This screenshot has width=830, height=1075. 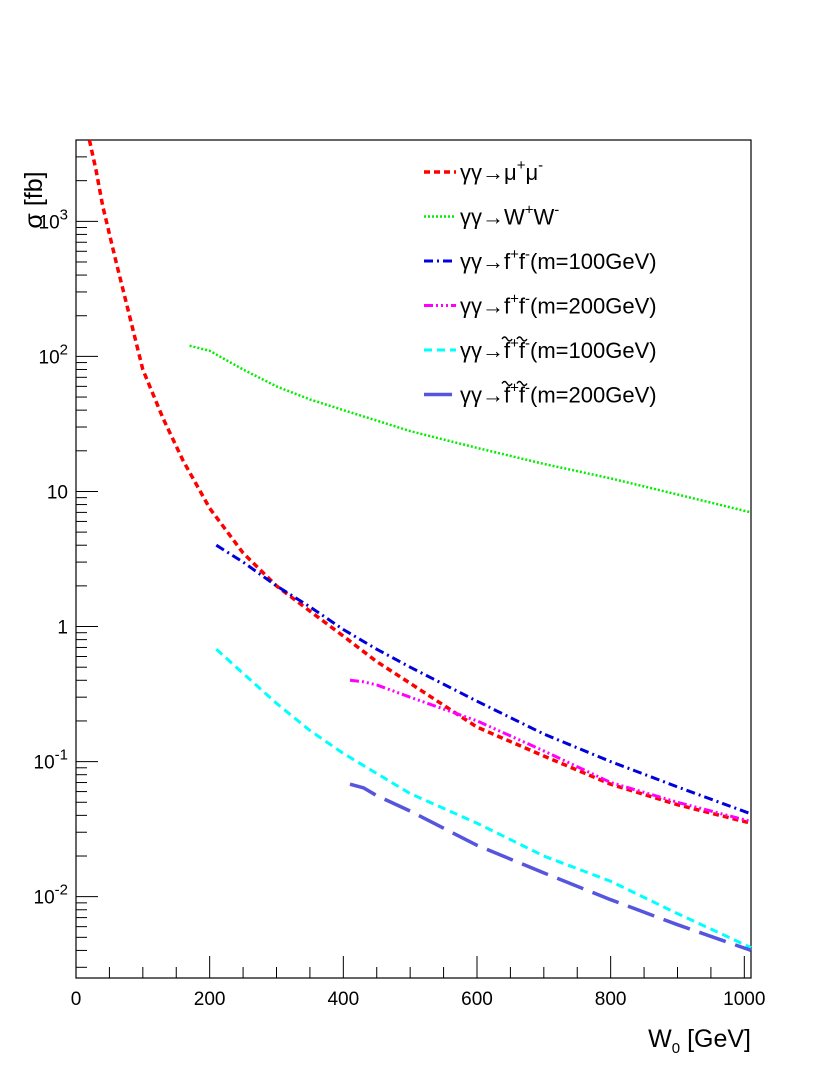 I want to click on y-tick-label: 10⁻², so click(x=51, y=895).